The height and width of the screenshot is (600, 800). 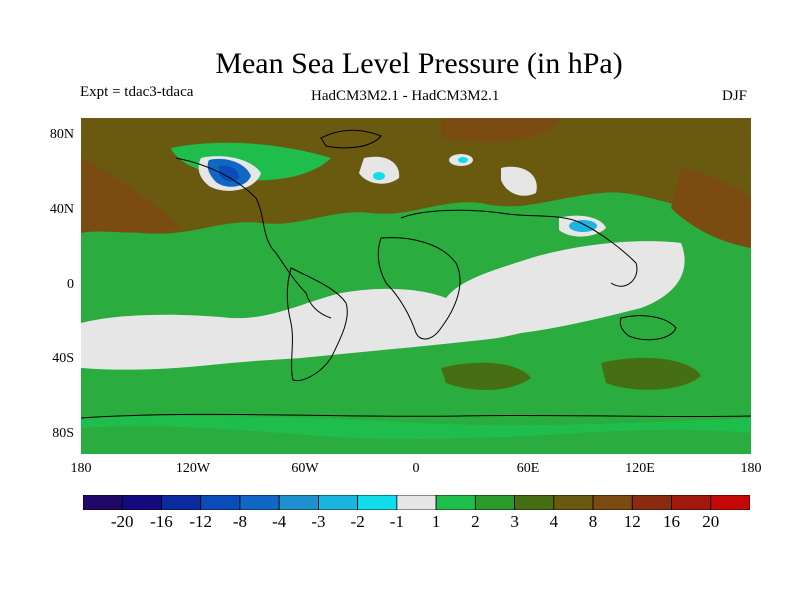 I want to click on north-pacific-brown, so click(x=131, y=195).